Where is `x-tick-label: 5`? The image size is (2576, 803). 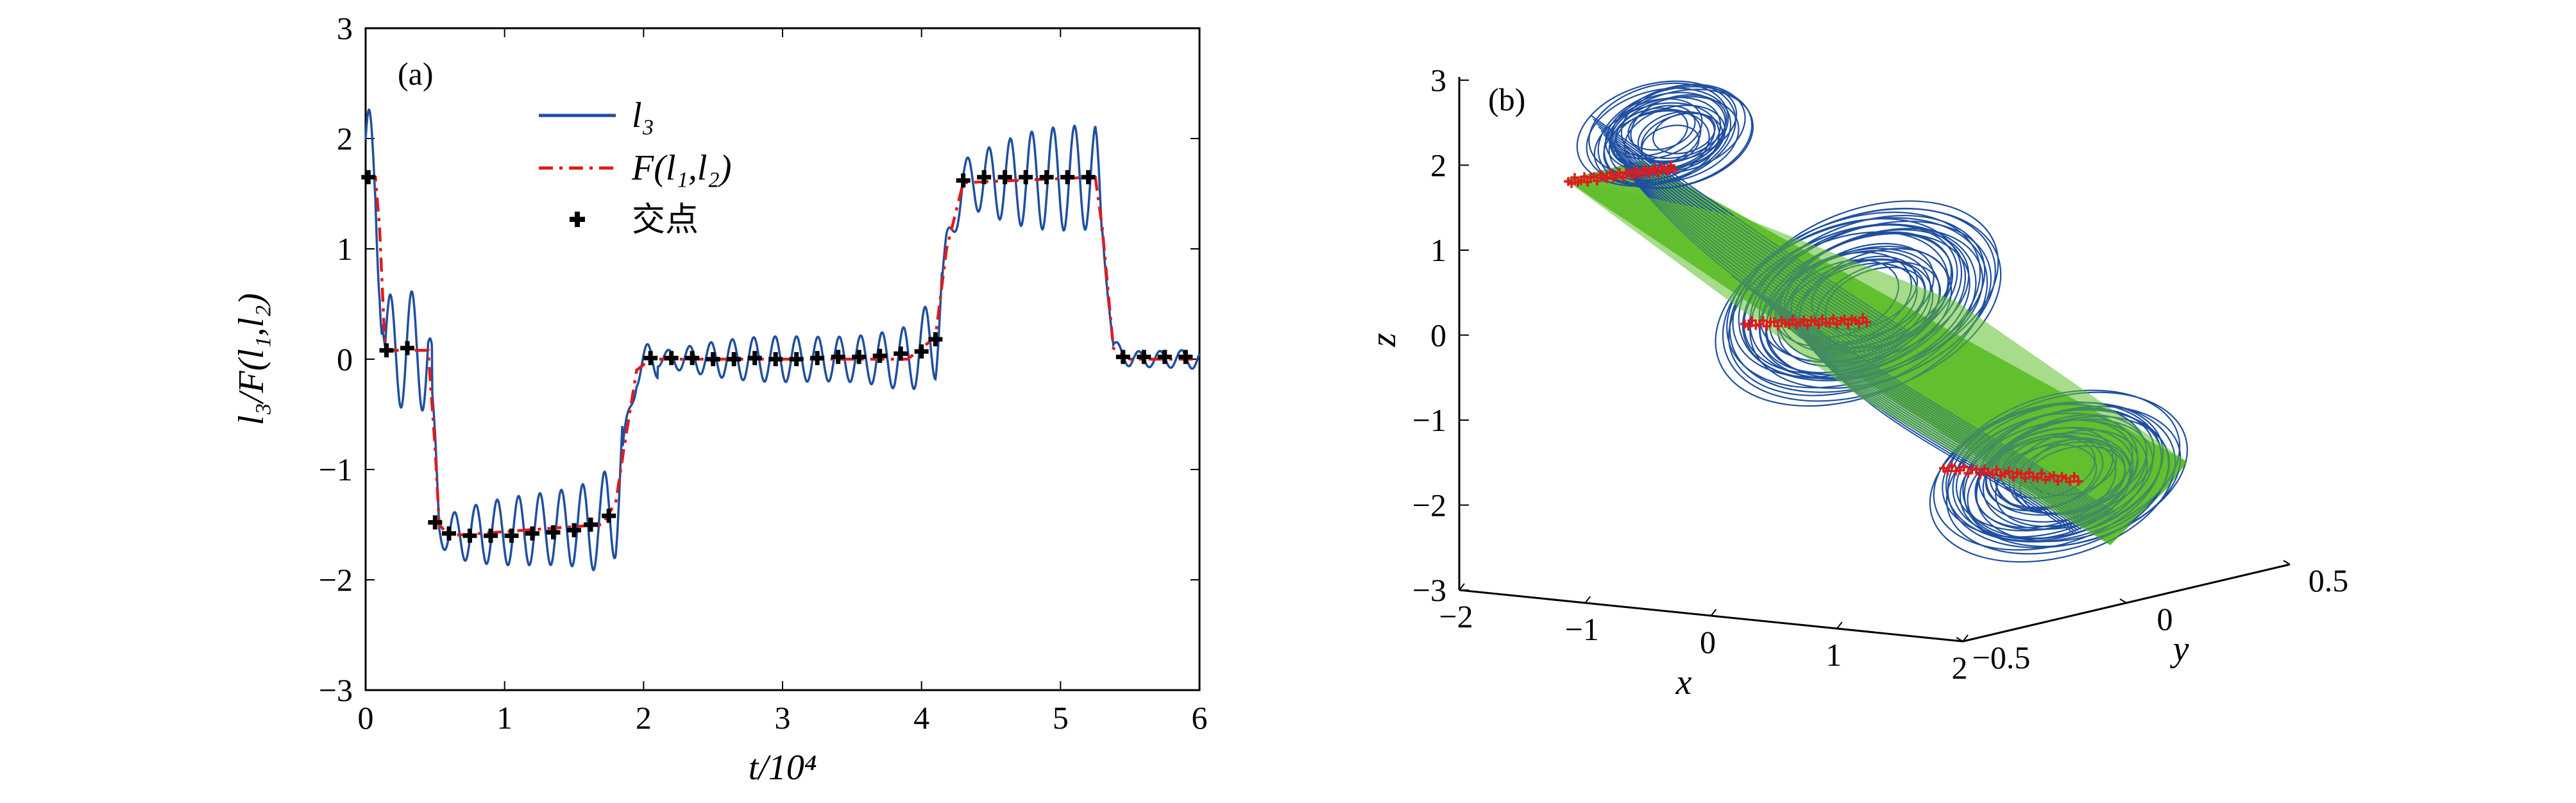
x-tick-label: 5 is located at coordinates (1061, 718).